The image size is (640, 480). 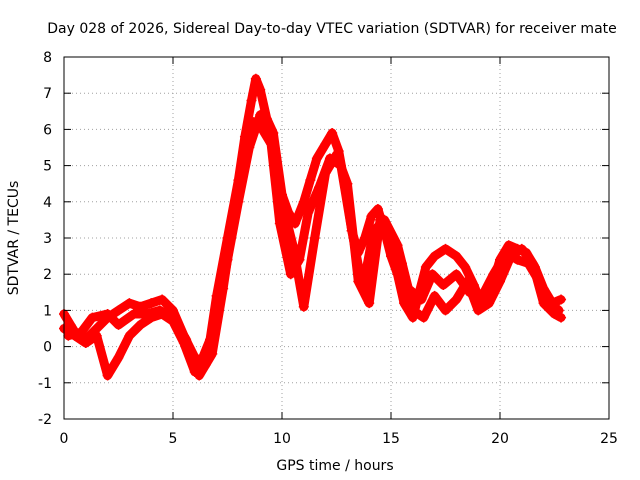 What do you see at coordinates (47, 239) in the screenshot?
I see `y-tick-label: 3` at bounding box center [47, 239].